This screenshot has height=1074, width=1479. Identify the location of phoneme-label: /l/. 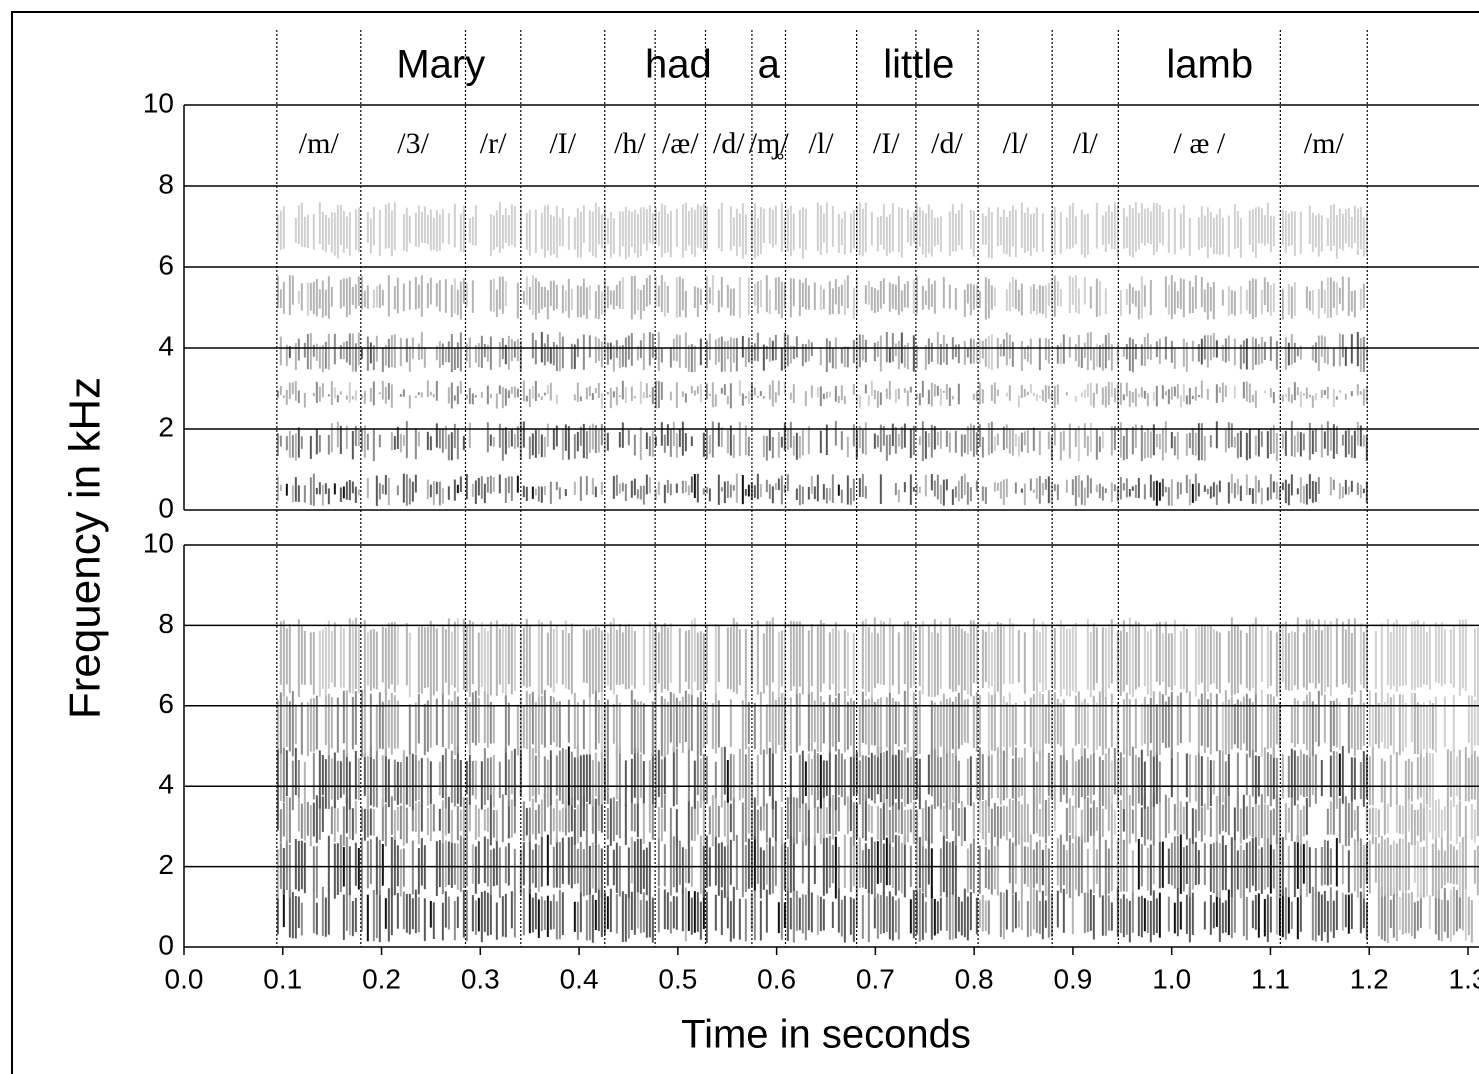
(822, 143).